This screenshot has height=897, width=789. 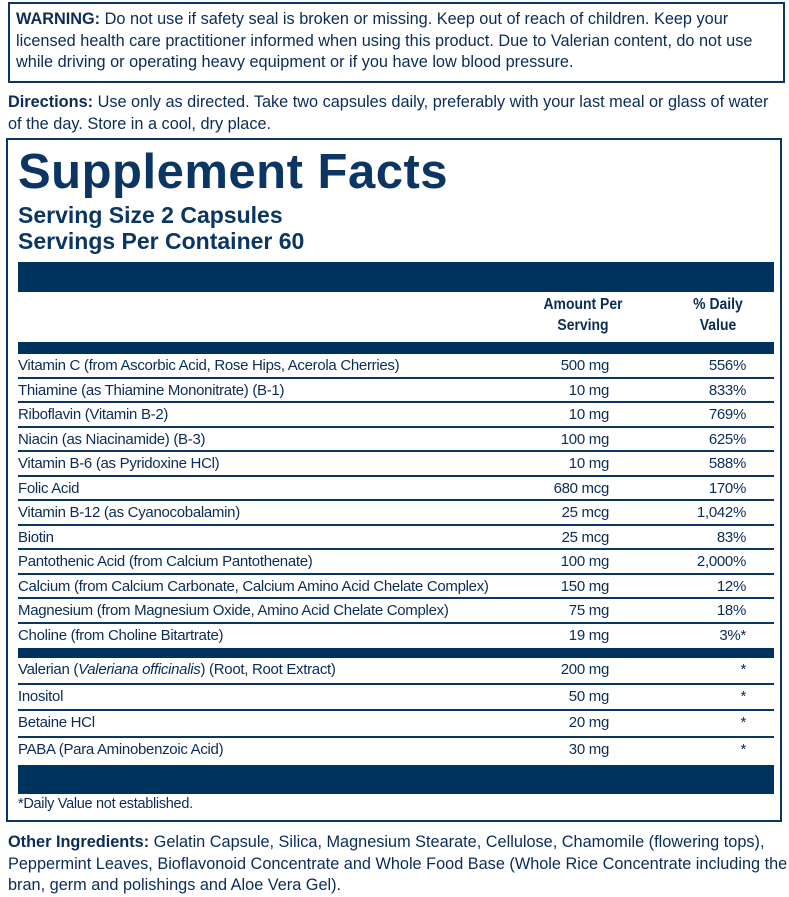 I want to click on nutrient-name: Inositol, so click(x=40, y=696).